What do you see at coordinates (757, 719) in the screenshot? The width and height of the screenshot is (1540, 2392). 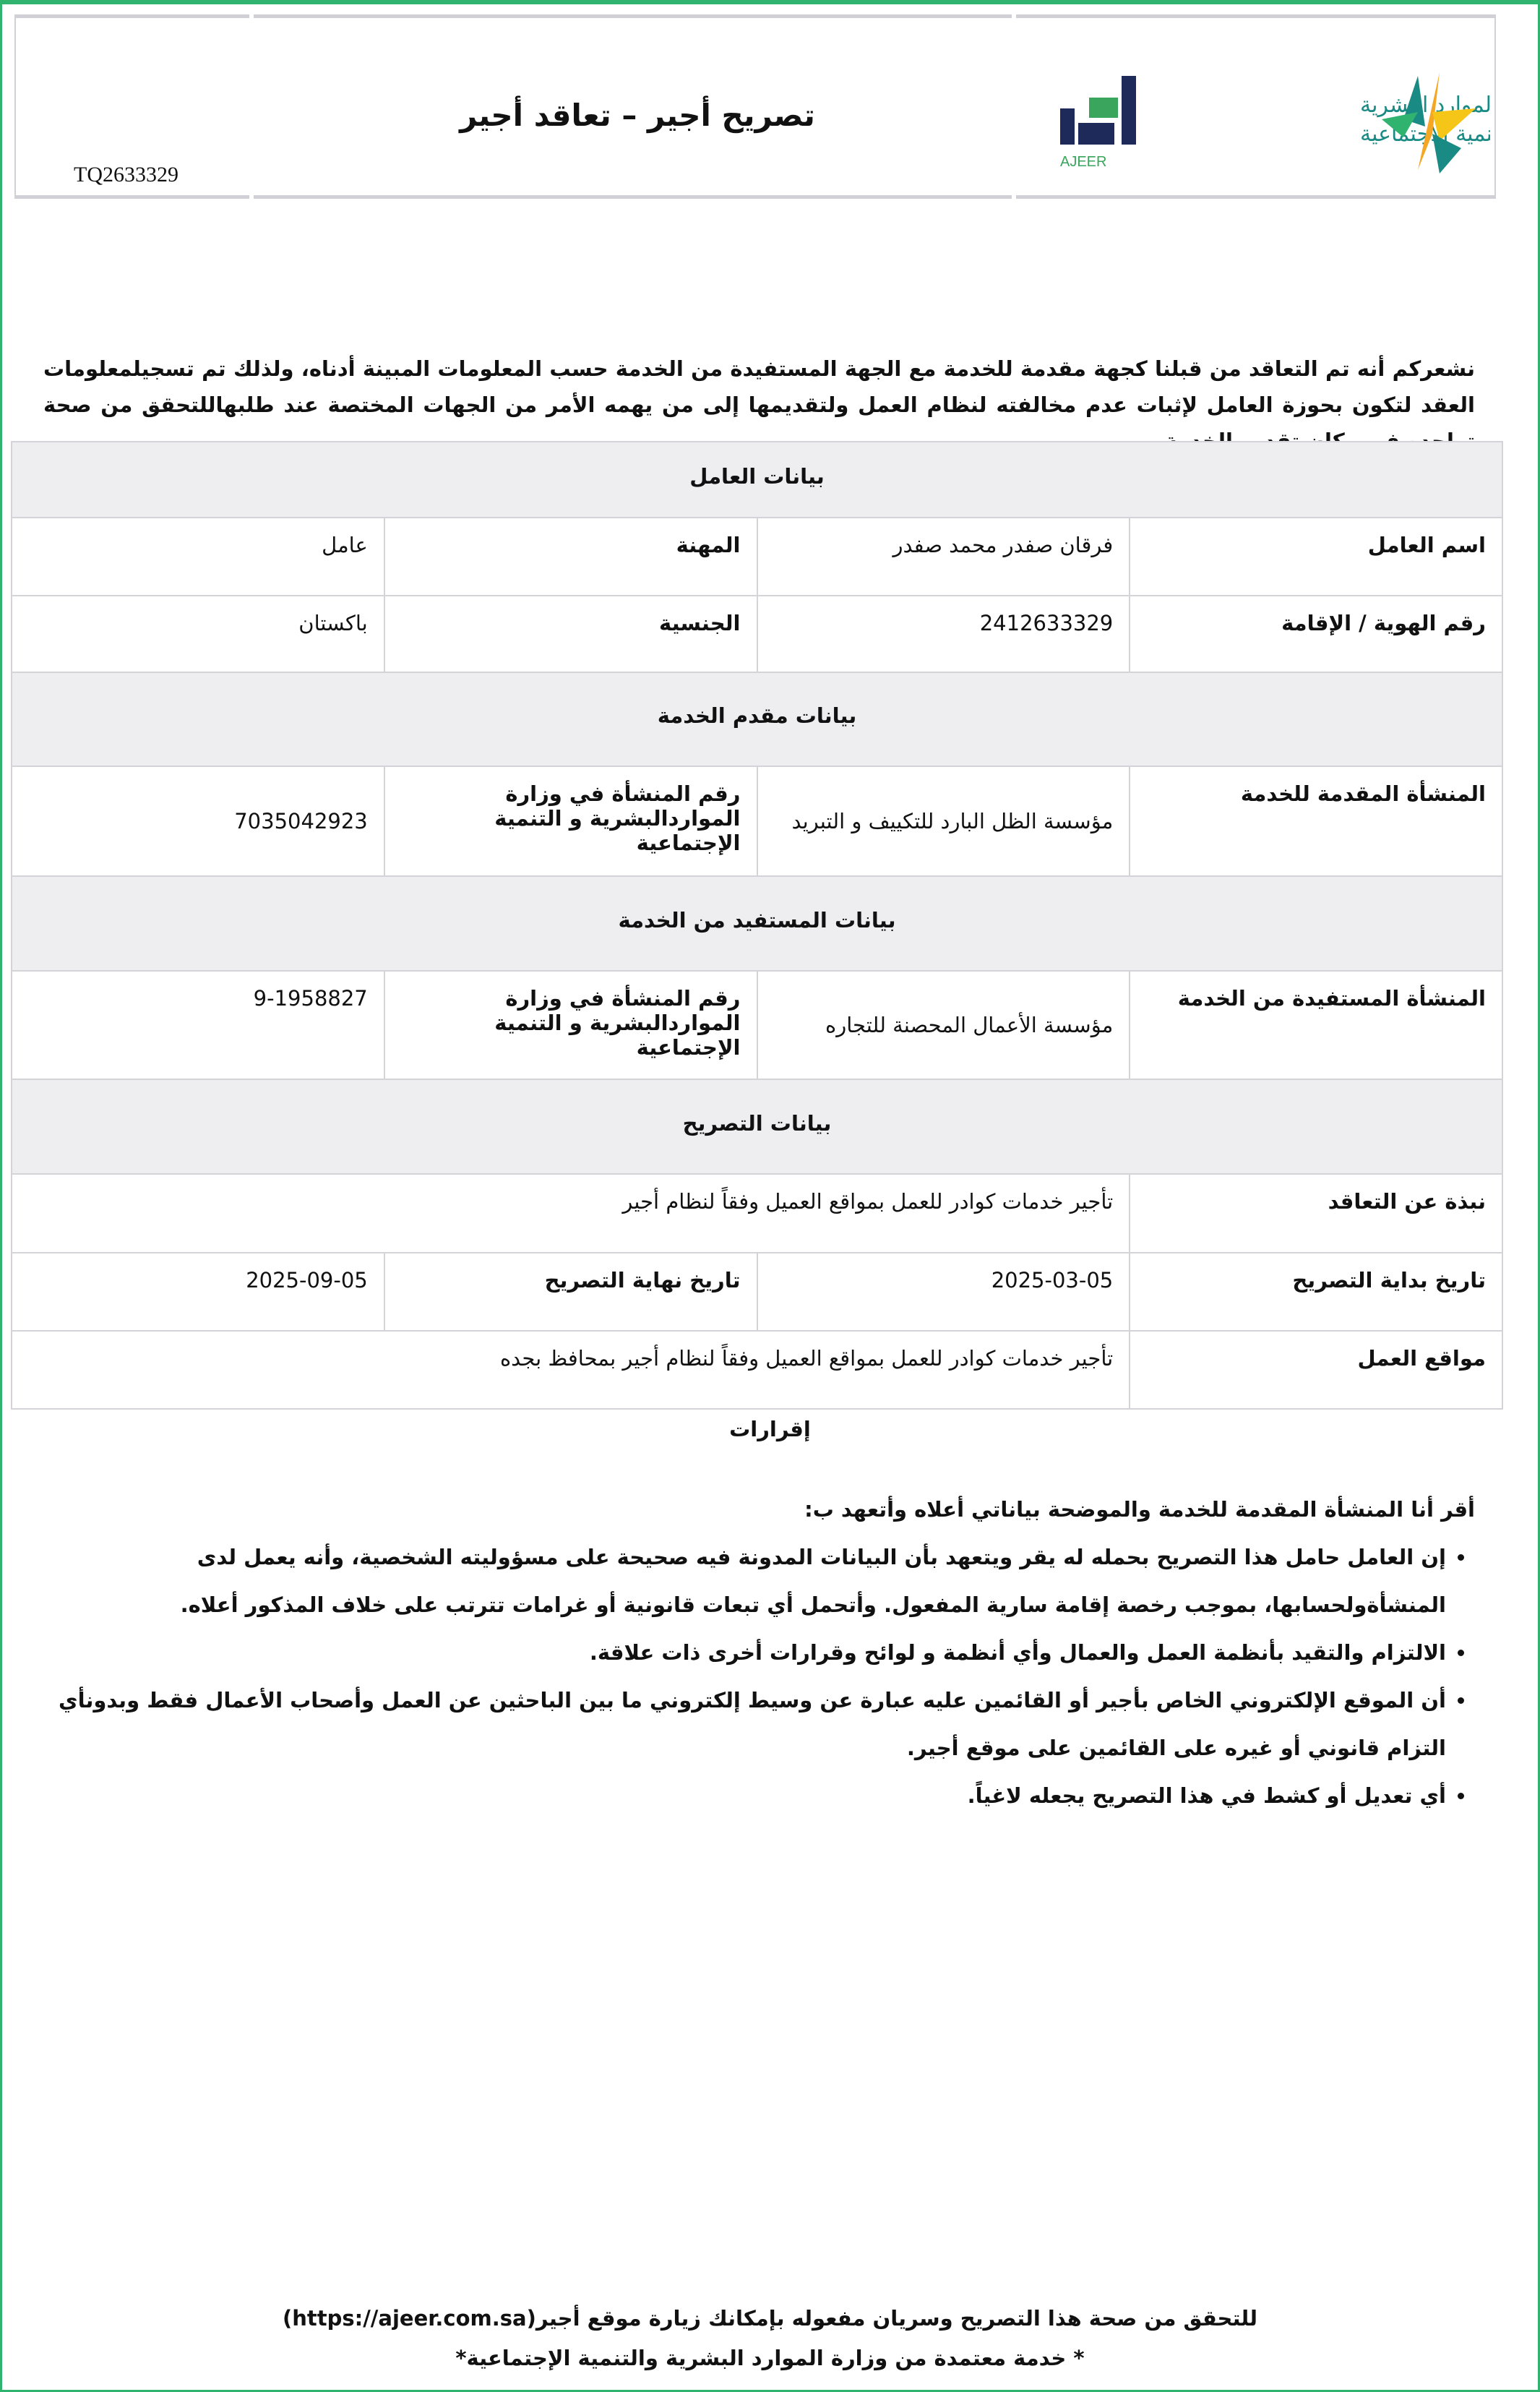 I see `provider-section-header: بيانات مقدم الخدمة` at bounding box center [757, 719].